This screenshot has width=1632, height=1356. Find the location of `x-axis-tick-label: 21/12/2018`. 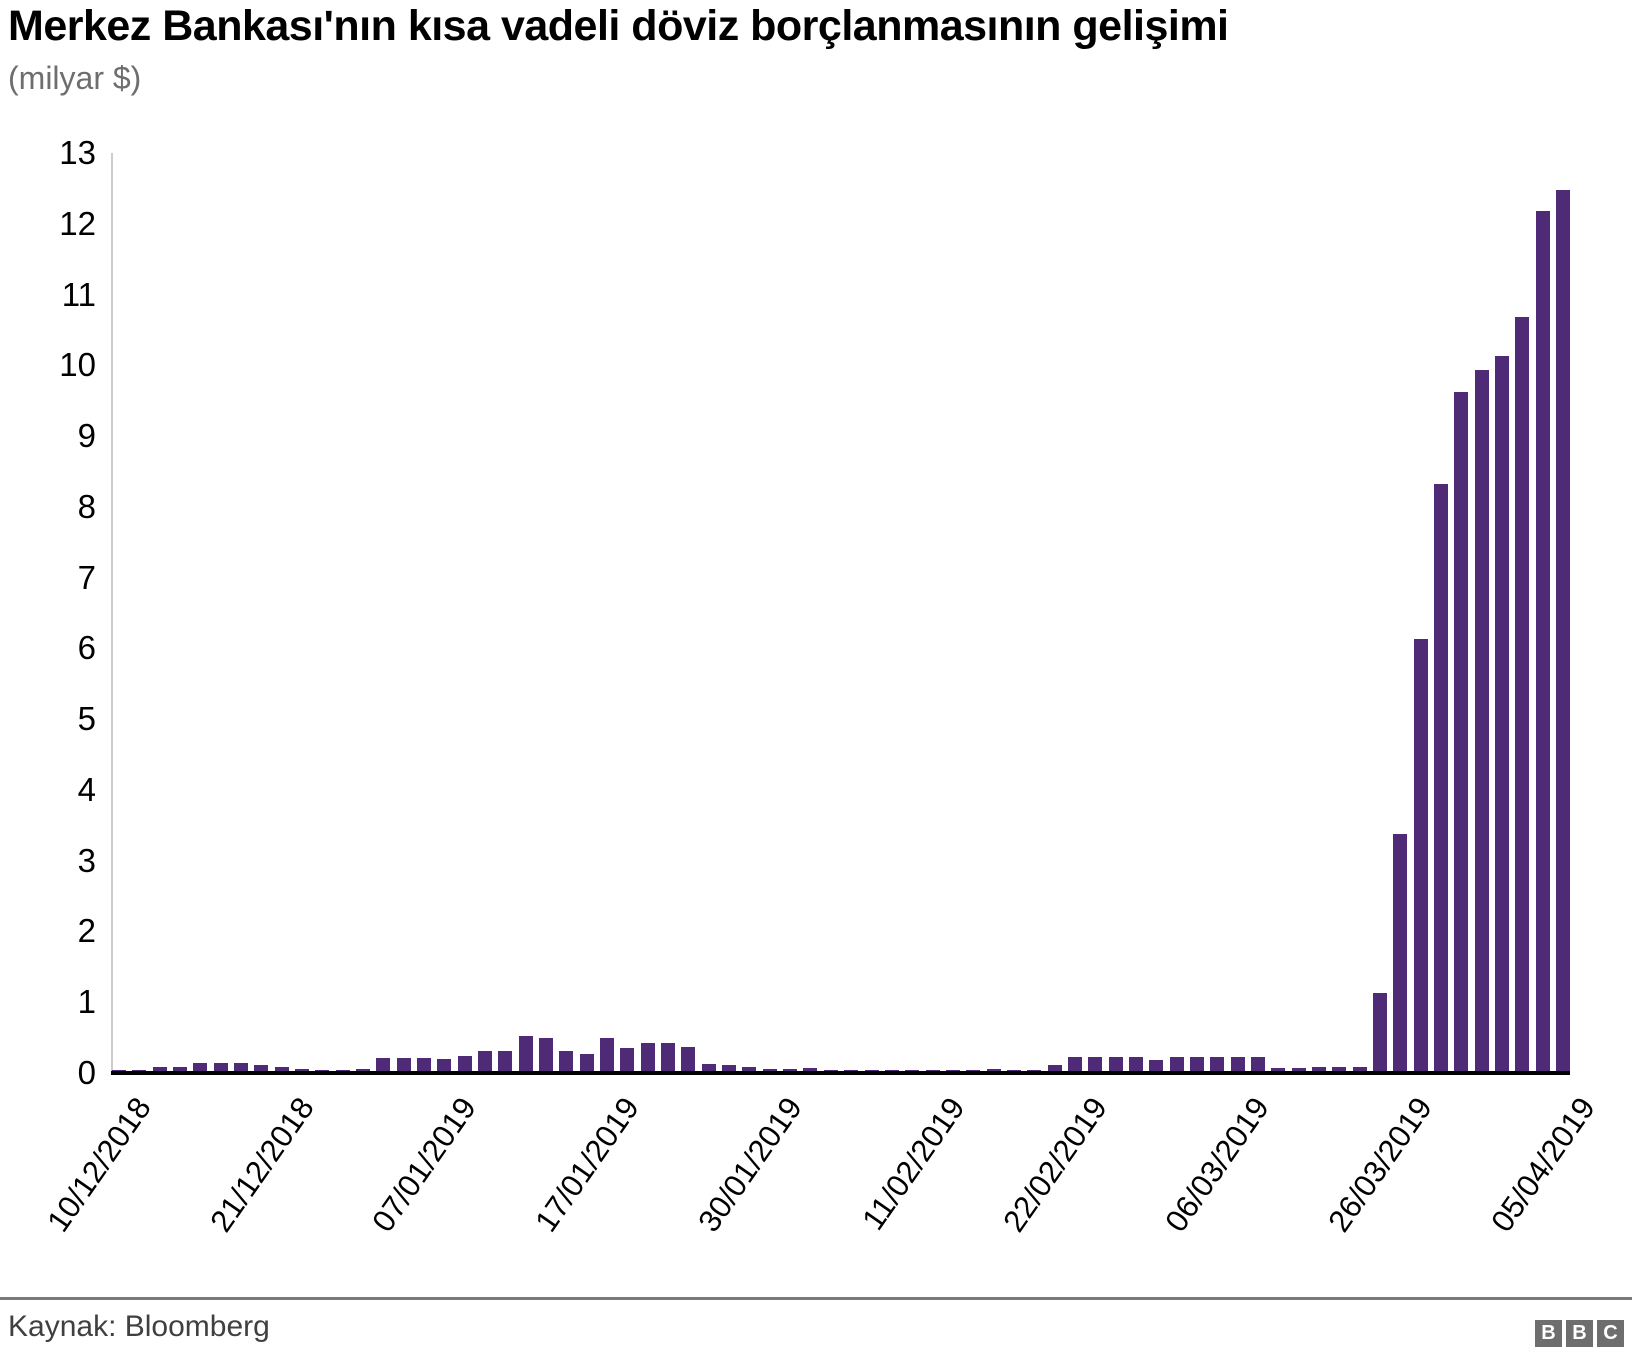

x-axis-tick-label: 21/12/2018 is located at coordinates (261, 1165).